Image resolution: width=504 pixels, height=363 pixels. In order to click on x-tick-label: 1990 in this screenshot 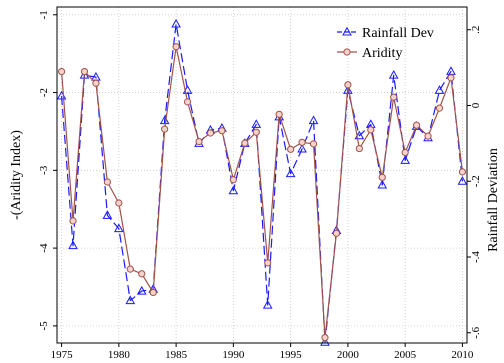, I will do `click(233, 355)`.